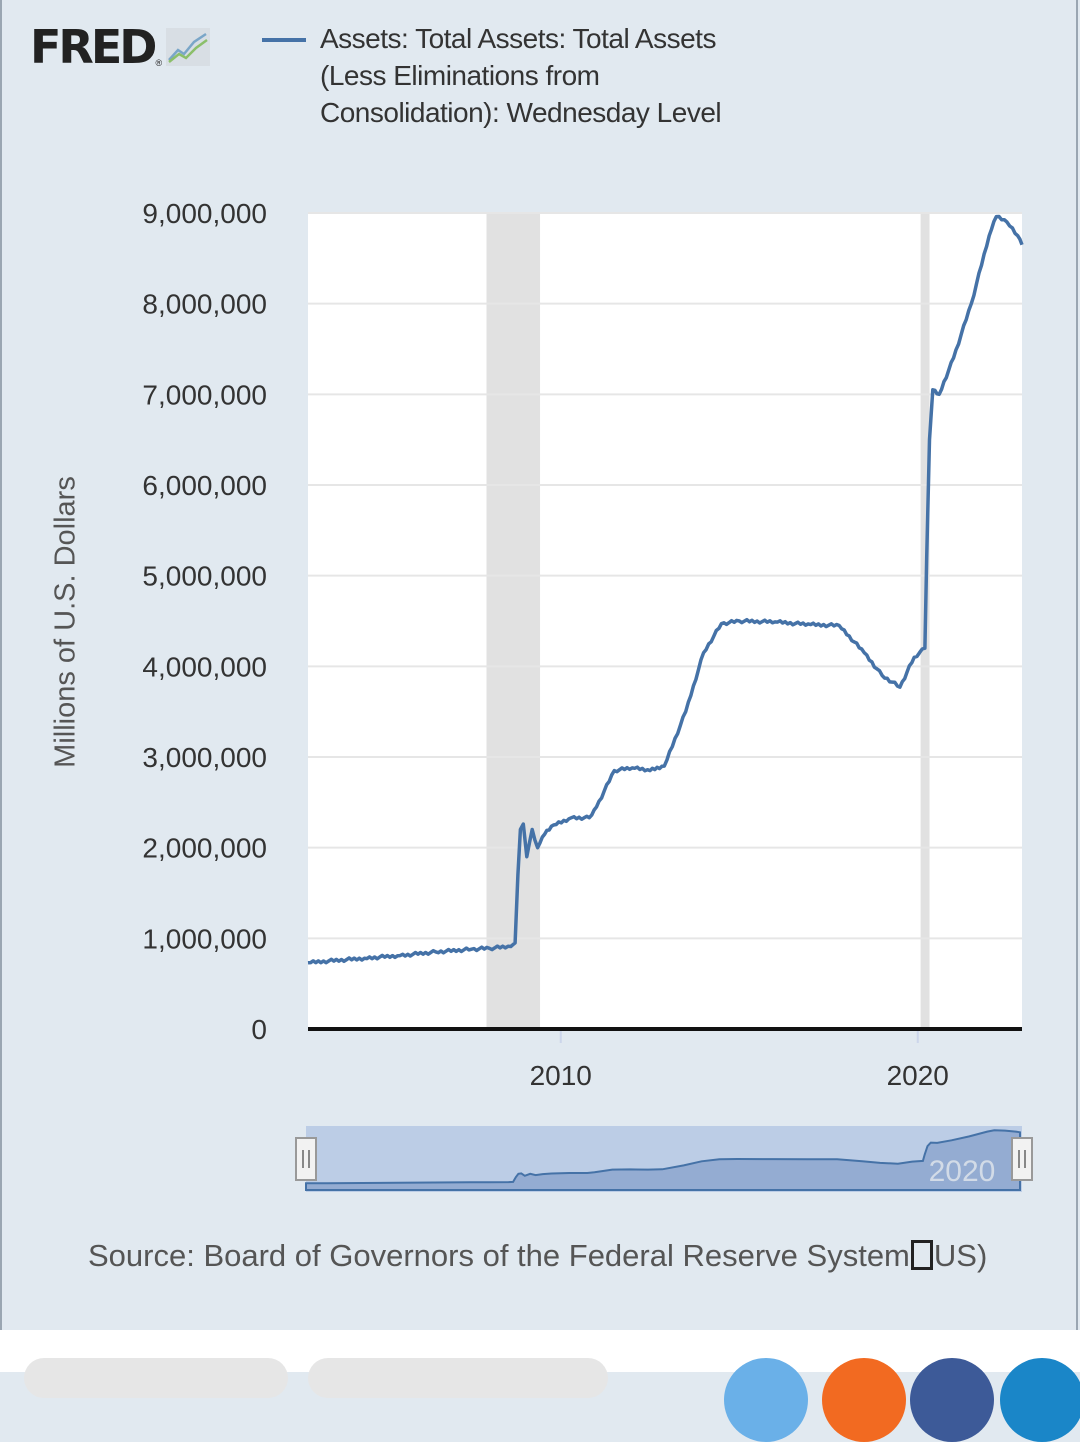 The image size is (1080, 1442). Describe the element at coordinates (513, 621) in the screenshot. I see `recession-shade` at that location.